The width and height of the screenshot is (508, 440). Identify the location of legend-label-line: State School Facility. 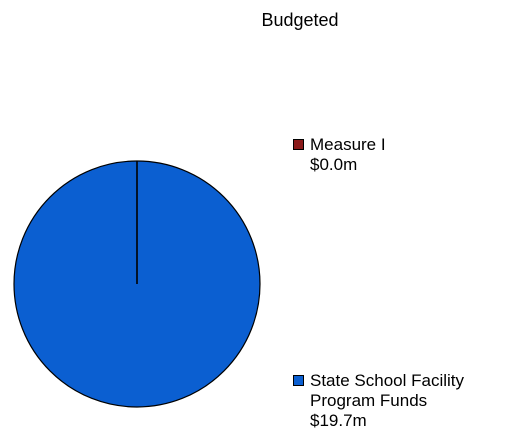
(387, 380).